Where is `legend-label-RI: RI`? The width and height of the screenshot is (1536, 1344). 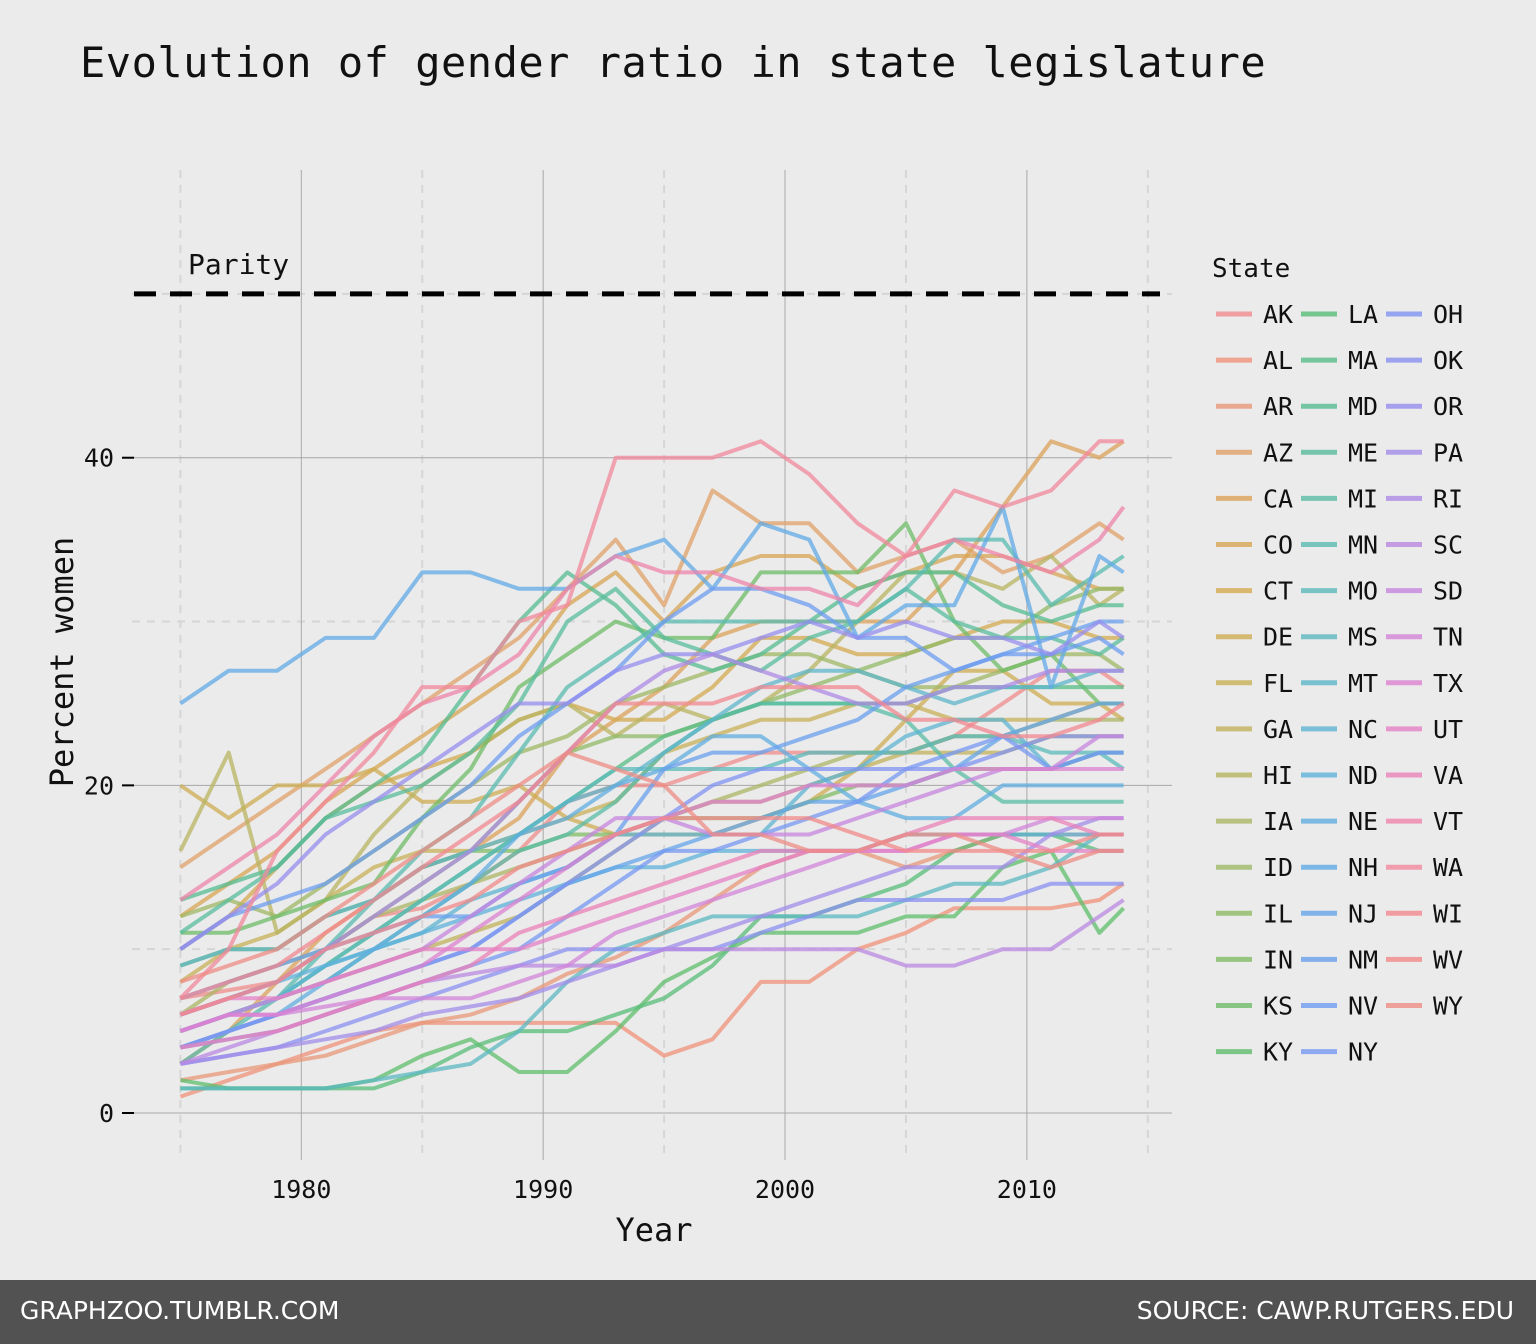
legend-label-RI: RI is located at coordinates (1448, 498).